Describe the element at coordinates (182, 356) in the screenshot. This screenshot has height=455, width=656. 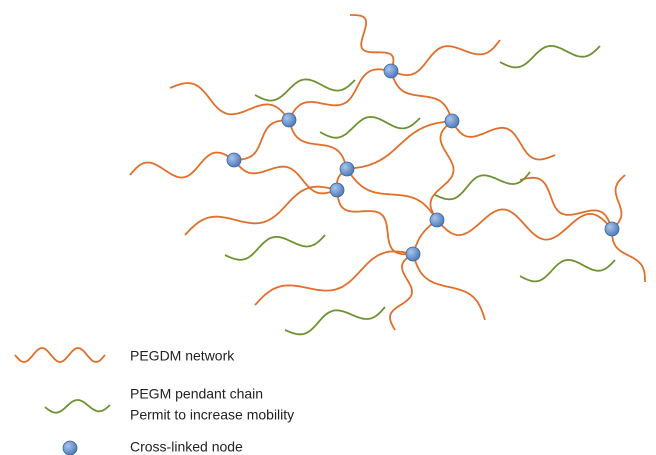
I see `legend-network: PEGDM network` at that location.